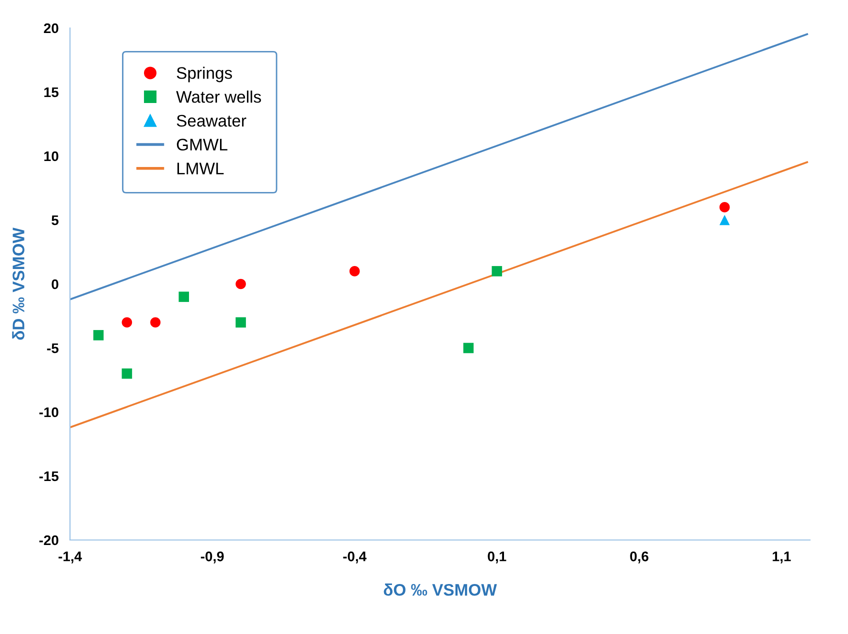 This screenshot has height=634, width=848. What do you see at coordinates (48, 412) in the screenshot?
I see `y-tick-label: -10` at bounding box center [48, 412].